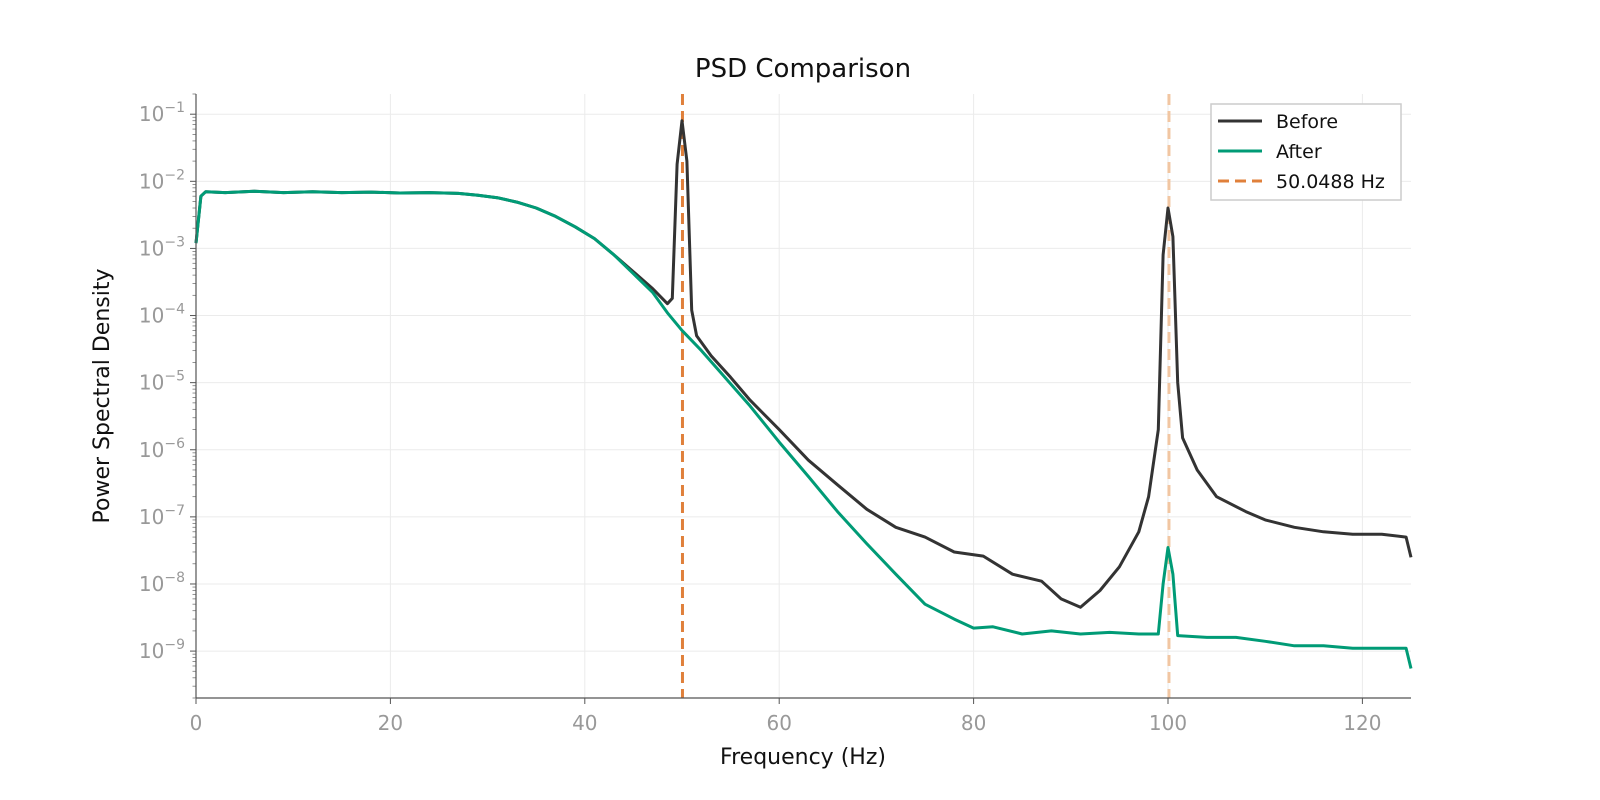  I want to click on y-tick-label: 10⁻⁴, so click(162, 315).